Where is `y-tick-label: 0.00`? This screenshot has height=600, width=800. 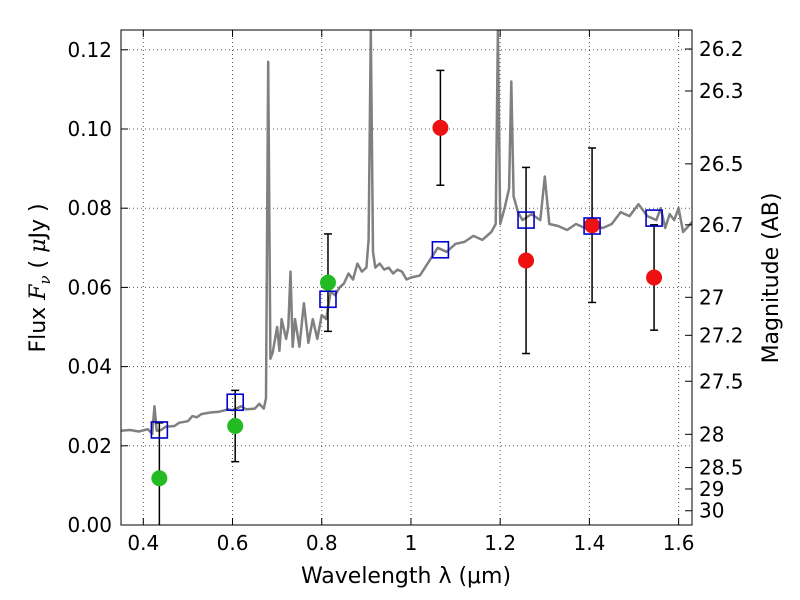
y-tick-label: 0.00 is located at coordinates (89, 525).